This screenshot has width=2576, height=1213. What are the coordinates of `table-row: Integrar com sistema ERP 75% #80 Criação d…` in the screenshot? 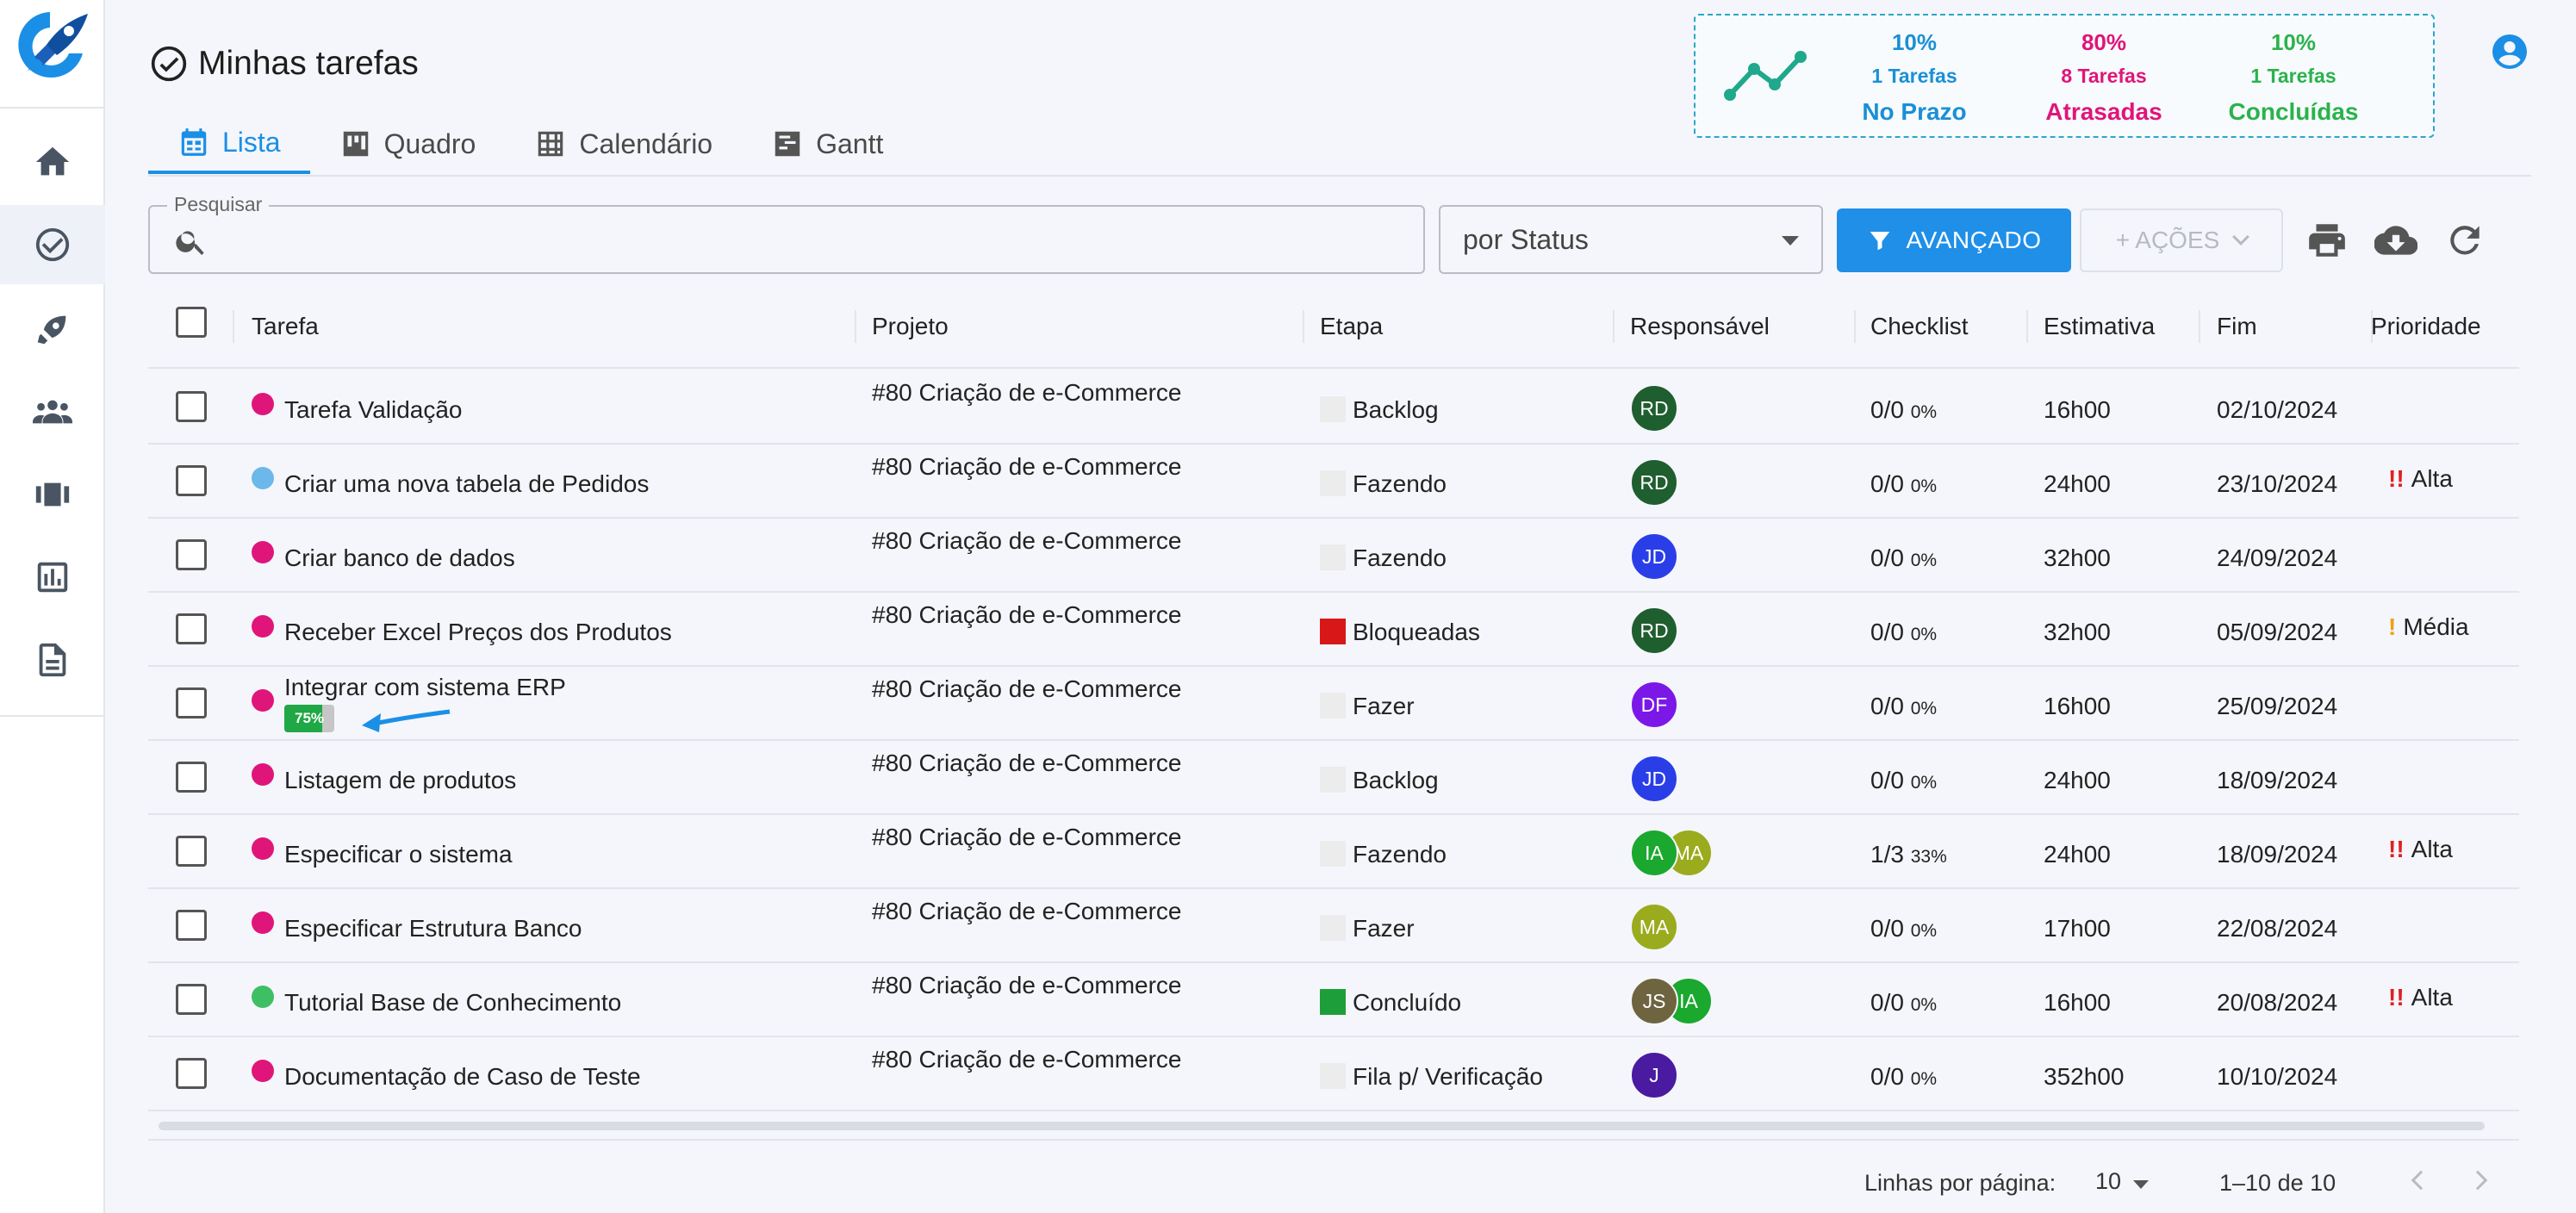 It's located at (1334, 704).